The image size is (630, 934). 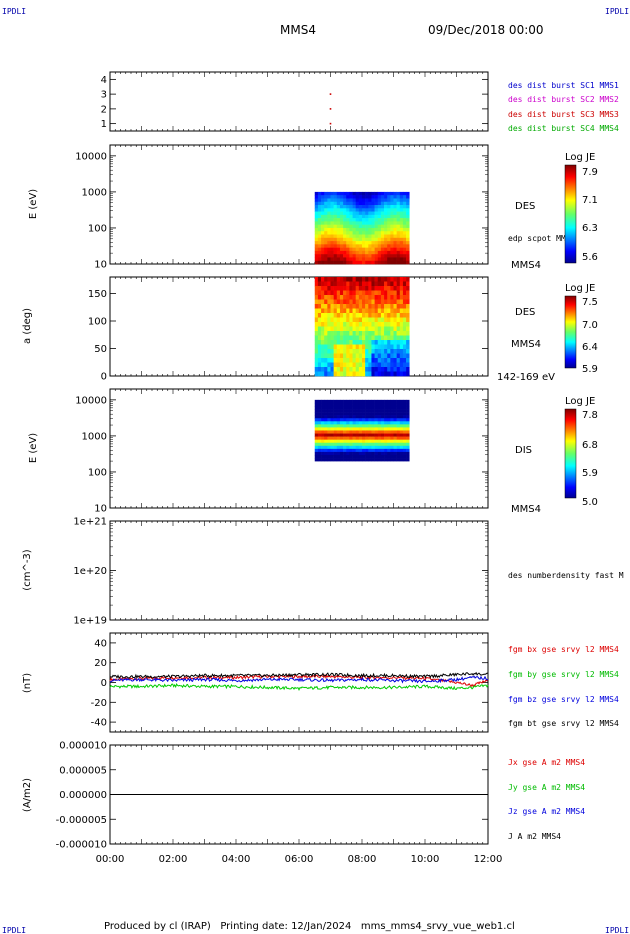 What do you see at coordinates (563, 699) in the screenshot?
I see `legend-bz: fgm bz gse srvy l2 MMS4` at bounding box center [563, 699].